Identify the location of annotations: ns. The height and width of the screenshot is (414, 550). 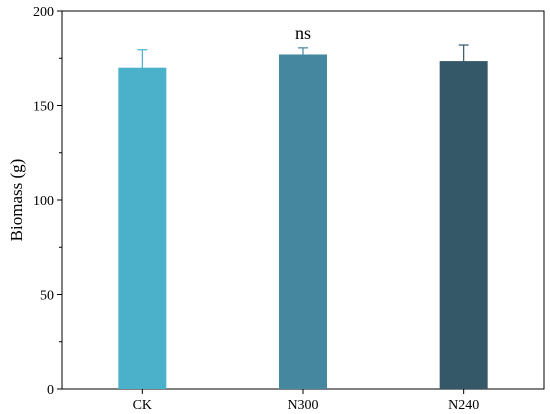
(303, 33).